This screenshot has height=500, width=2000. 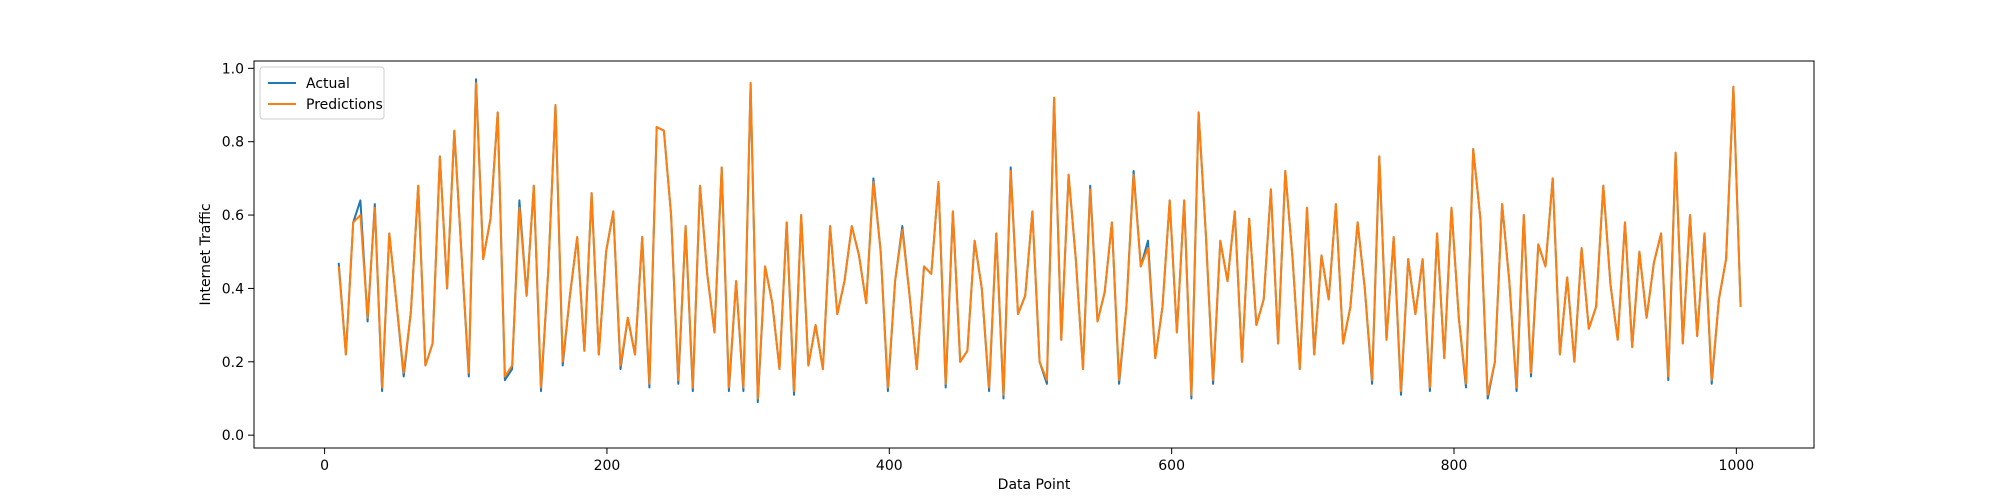 What do you see at coordinates (206, 254) in the screenshot?
I see `y-axis-label: Internet Traffic` at bounding box center [206, 254].